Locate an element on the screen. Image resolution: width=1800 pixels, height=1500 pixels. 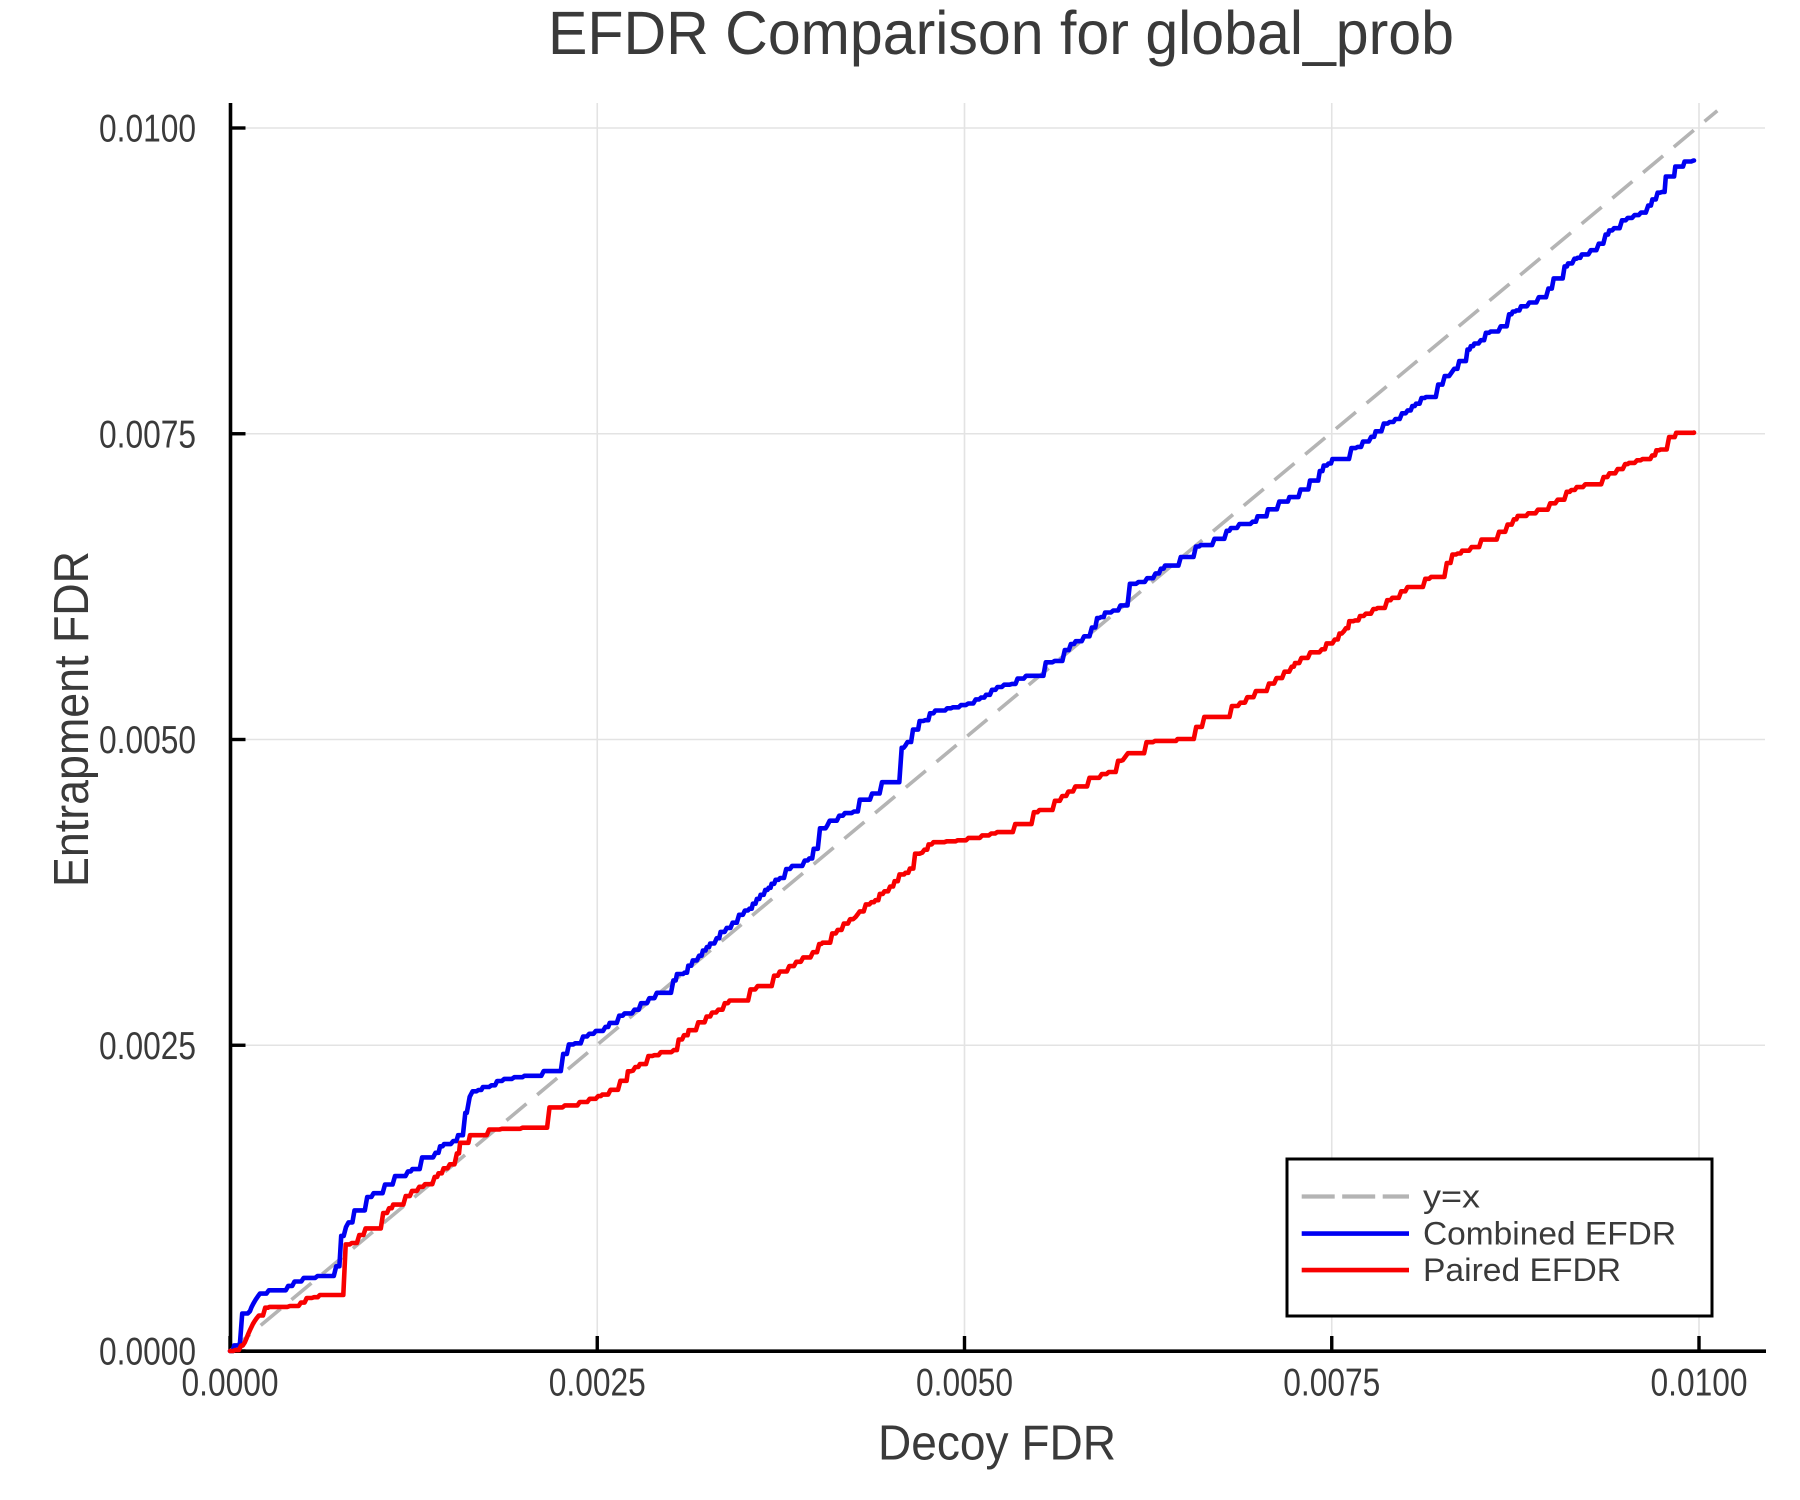
svg-text: y=x is located at coordinates (1451, 1197).